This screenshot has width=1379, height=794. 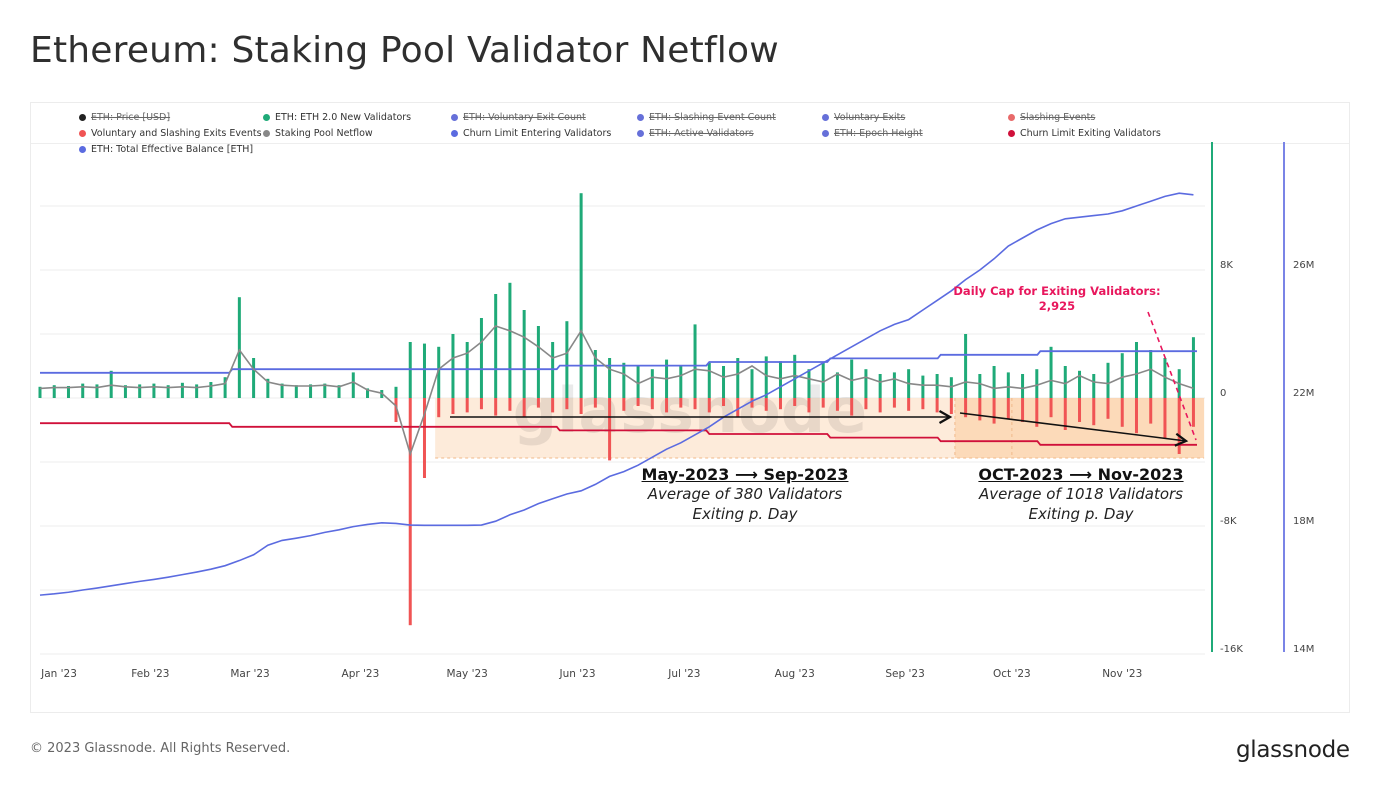 I want to click on y-right-tick-label: 22M, so click(x=1303, y=393).